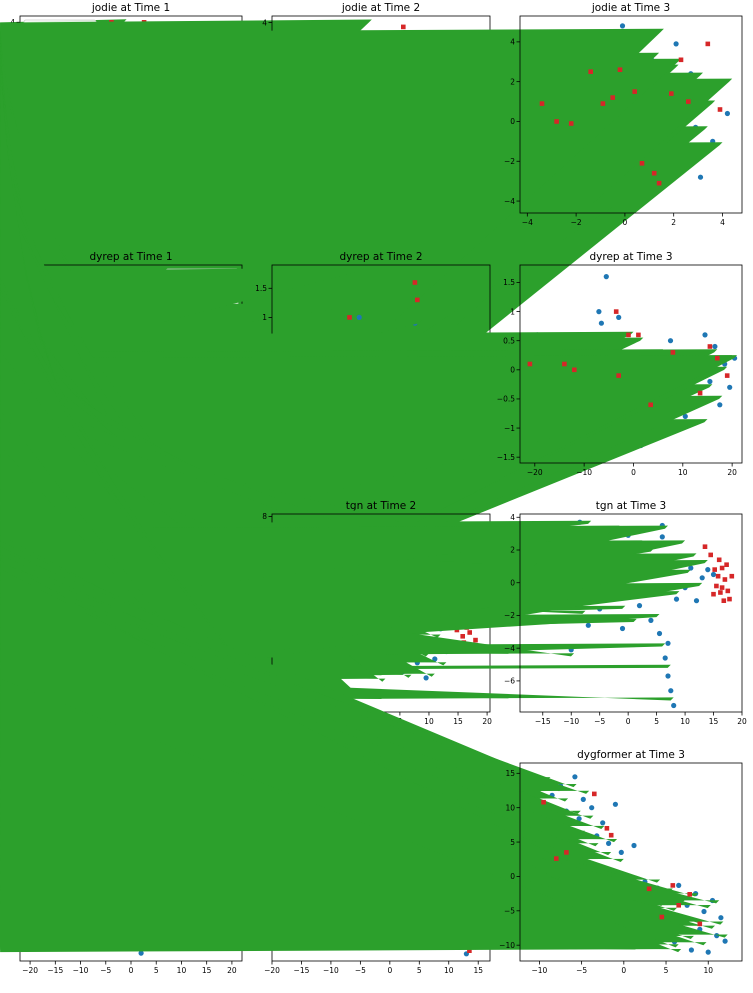  What do you see at coordinates (631, 506) in the screenshot?
I see `panel-title: tgn at Time 3` at bounding box center [631, 506].